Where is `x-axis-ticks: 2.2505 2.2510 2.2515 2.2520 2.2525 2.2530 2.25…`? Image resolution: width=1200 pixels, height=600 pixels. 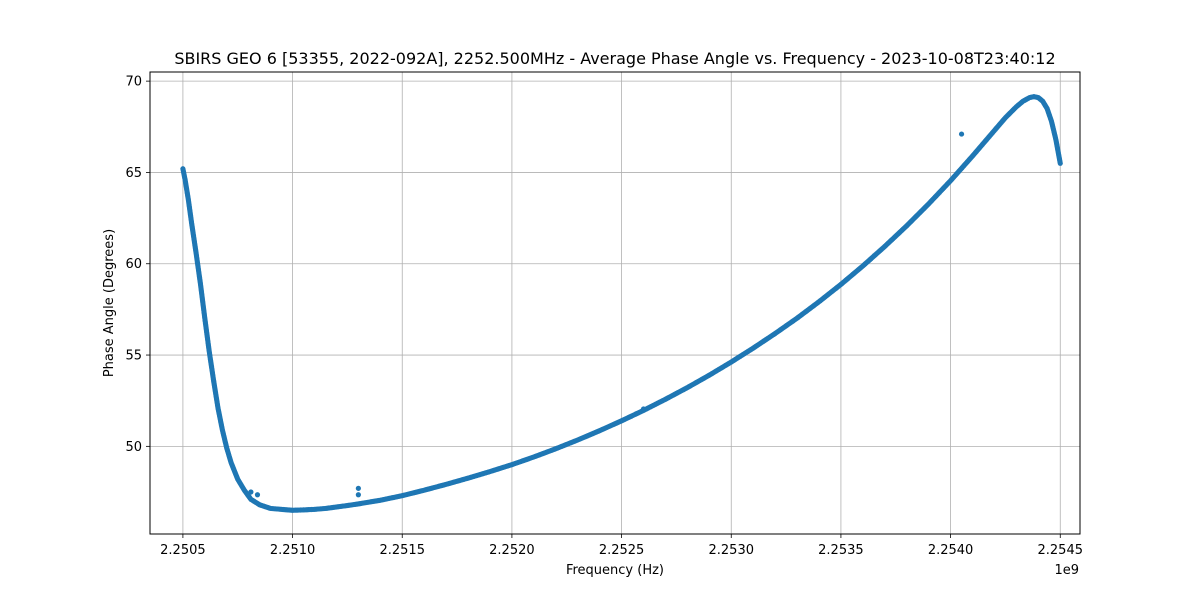 x-axis-ticks: 2.2505 2.2510 2.2515 2.2520 2.2525 2.2530 2.25… is located at coordinates (621, 546).